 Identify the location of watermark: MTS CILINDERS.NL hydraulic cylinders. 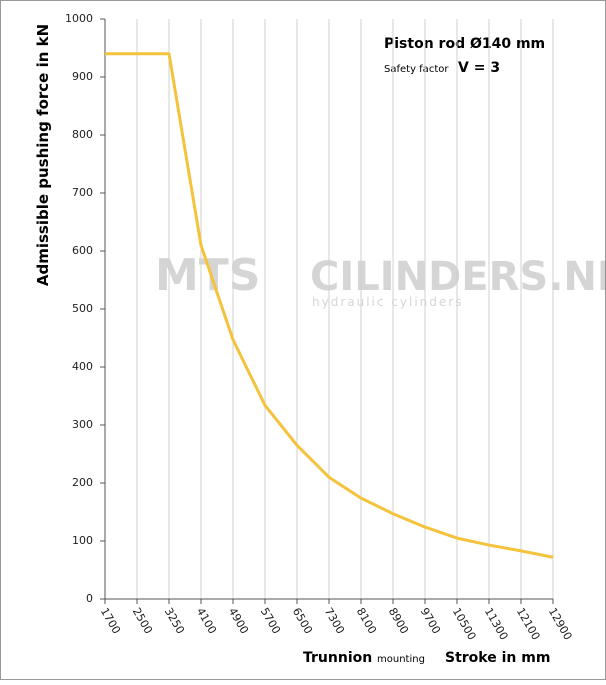
(380, 279).